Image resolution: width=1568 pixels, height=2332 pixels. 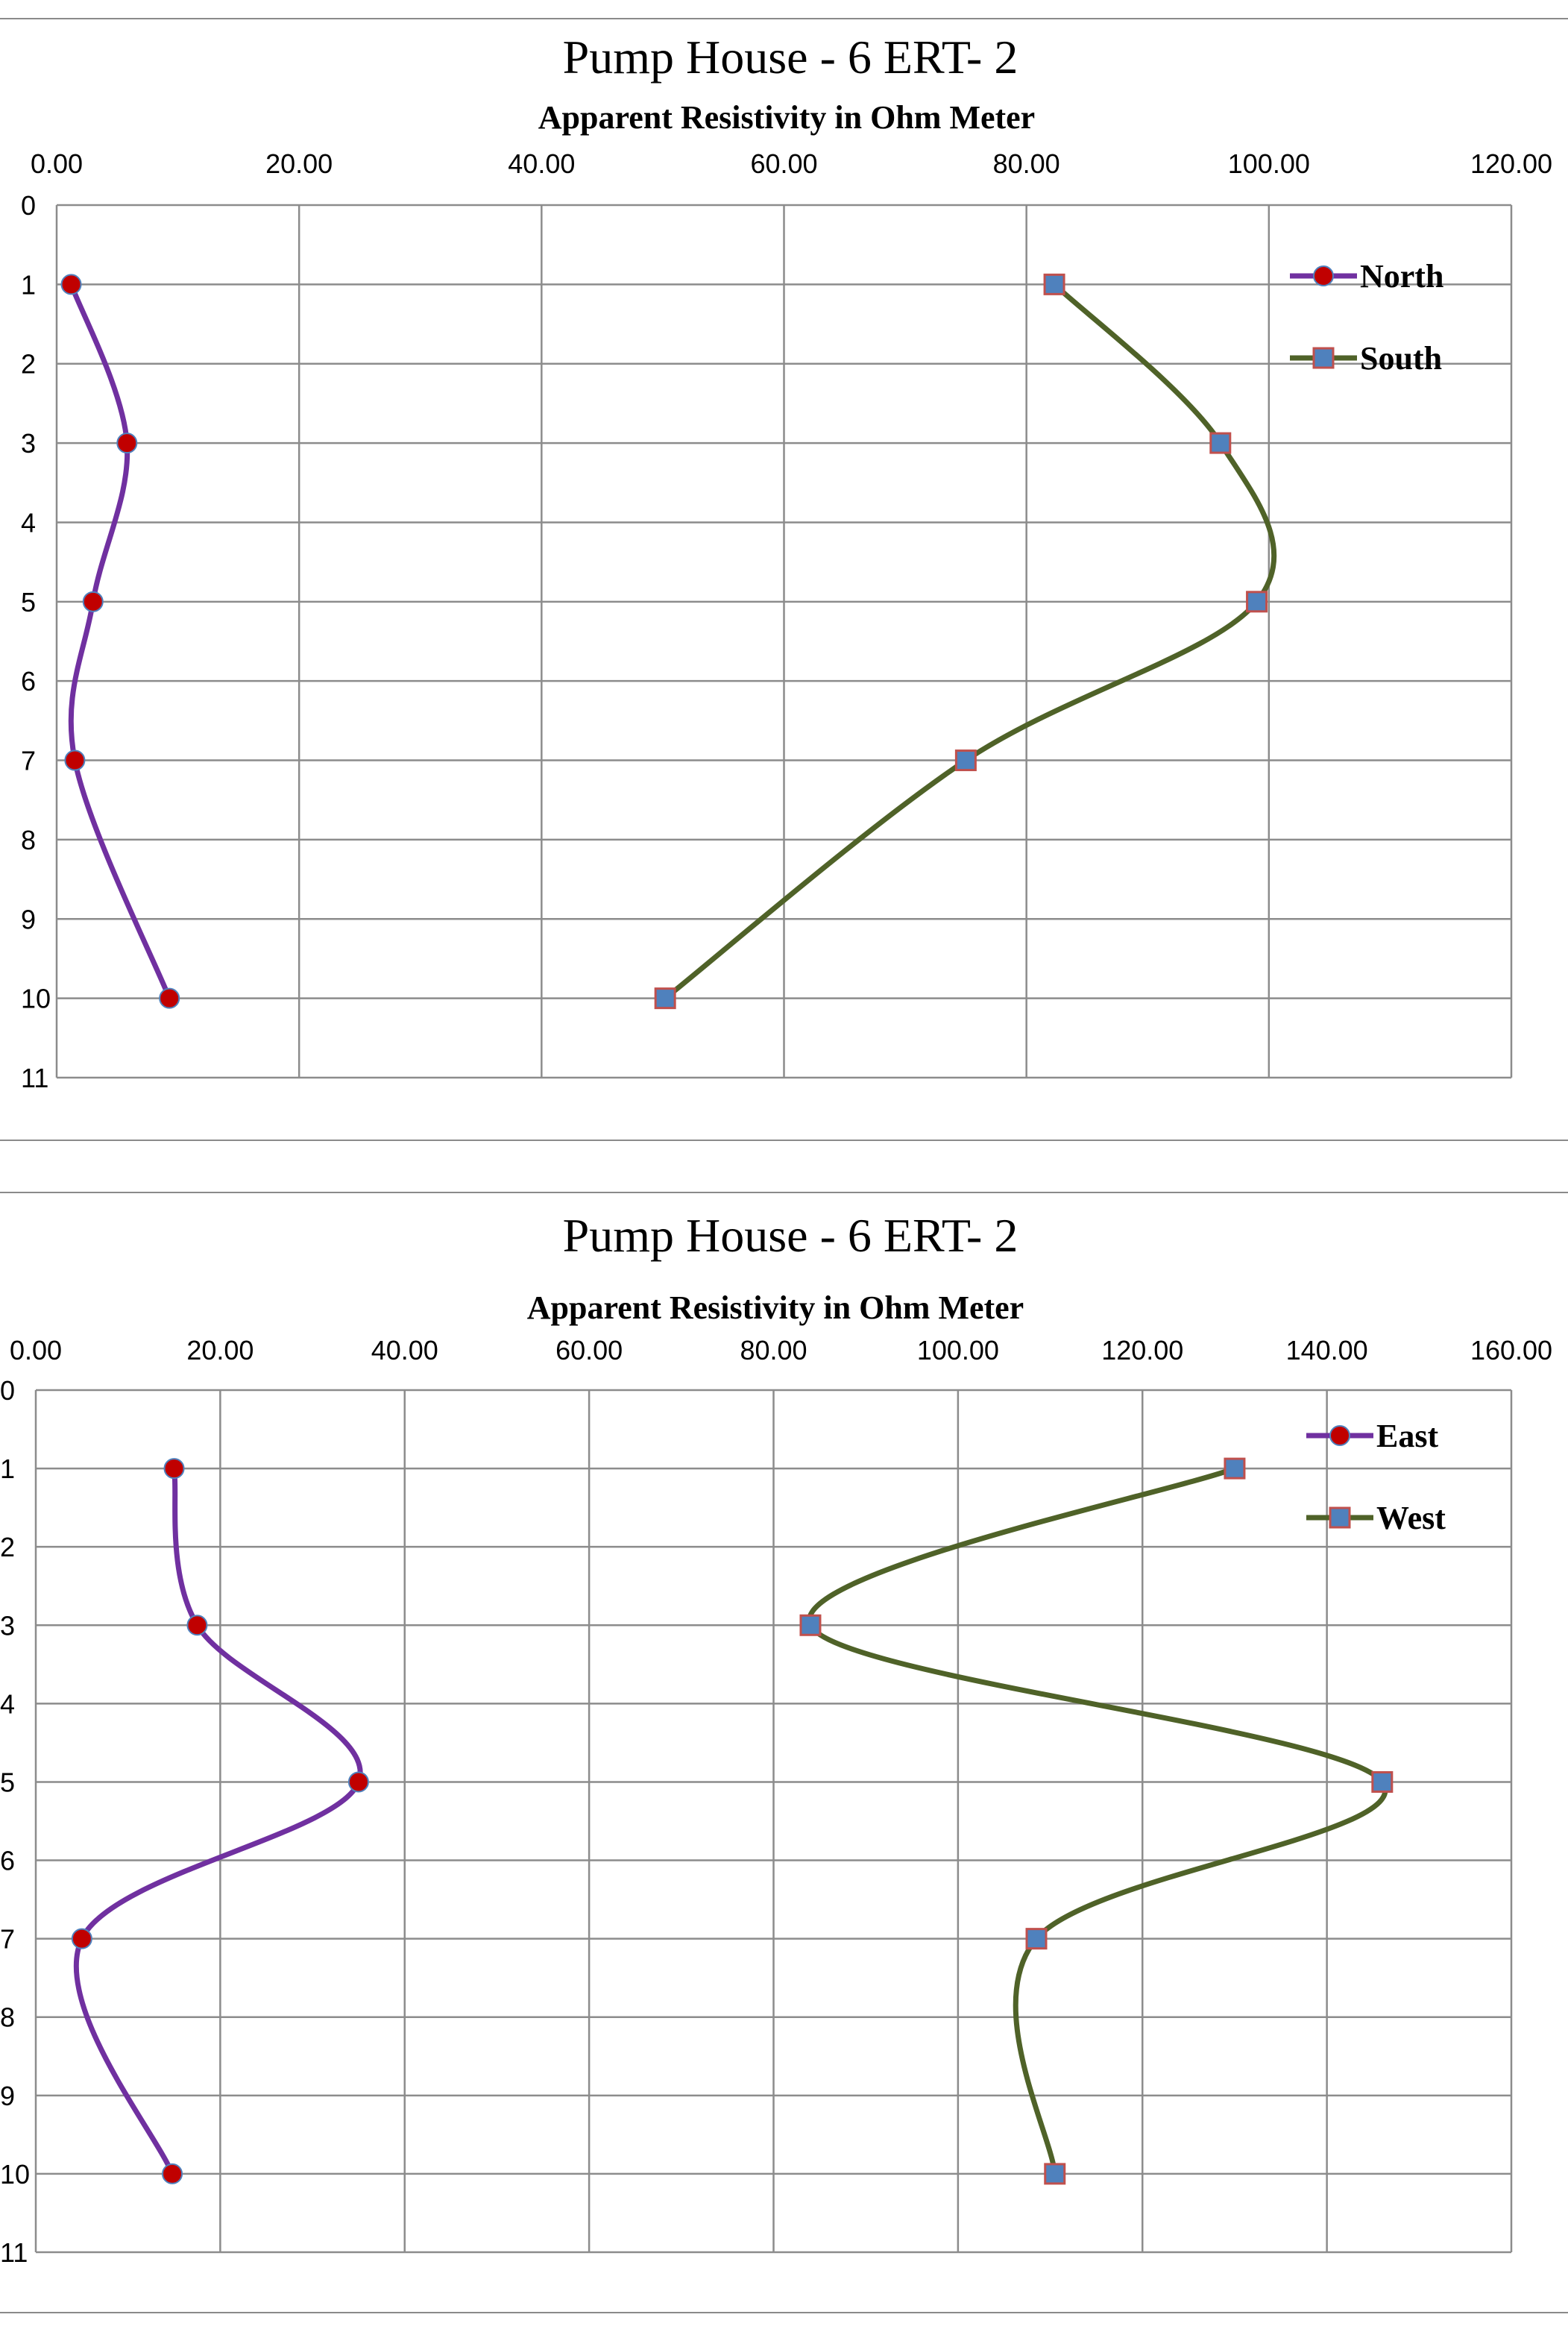 I want to click on series-line-north, so click(x=120, y=641).